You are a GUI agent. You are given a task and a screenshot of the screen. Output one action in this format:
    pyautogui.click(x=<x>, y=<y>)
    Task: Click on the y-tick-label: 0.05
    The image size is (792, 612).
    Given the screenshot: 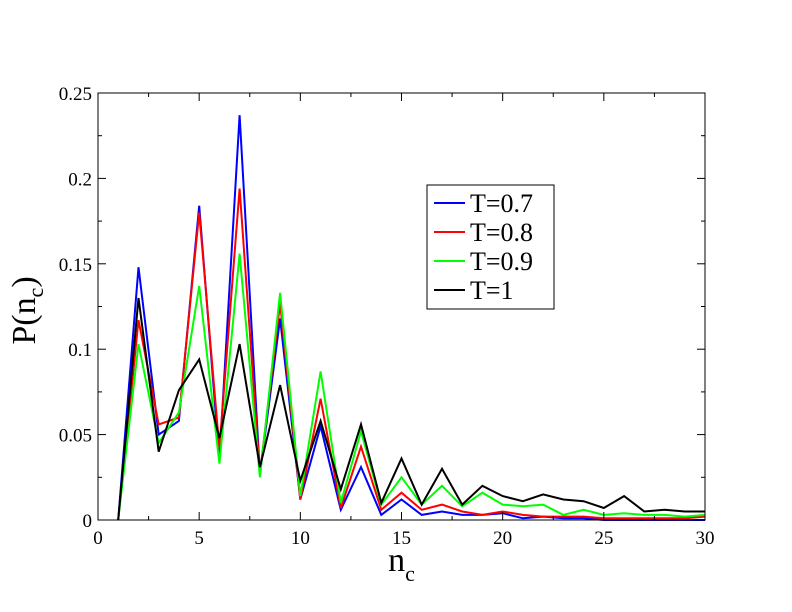 What is the action you would take?
    pyautogui.click(x=75, y=436)
    